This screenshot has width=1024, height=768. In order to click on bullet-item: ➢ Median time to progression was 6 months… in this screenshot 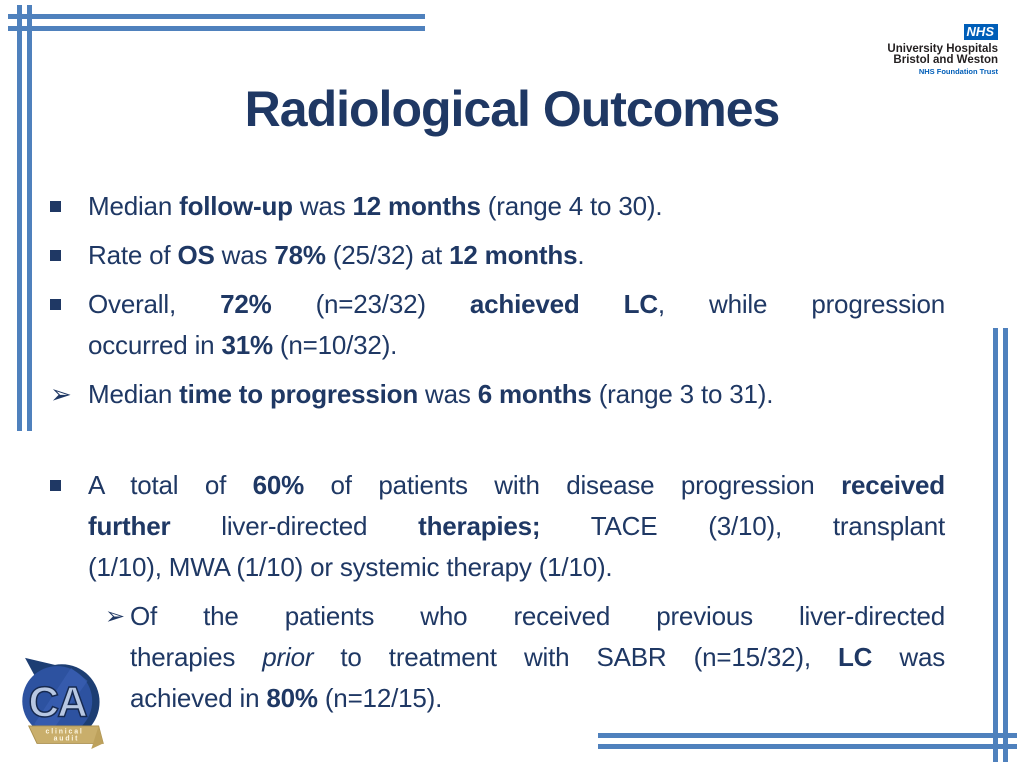, I will do `click(497, 394)`.